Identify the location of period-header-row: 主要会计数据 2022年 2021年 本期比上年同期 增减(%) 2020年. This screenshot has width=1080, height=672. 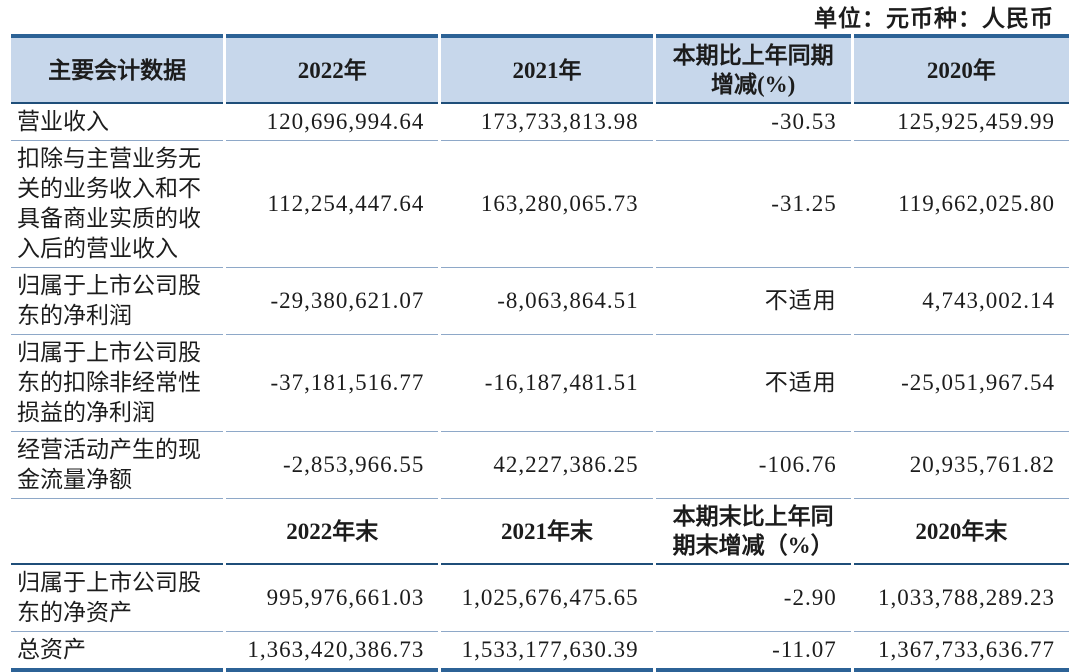
(540, 69).